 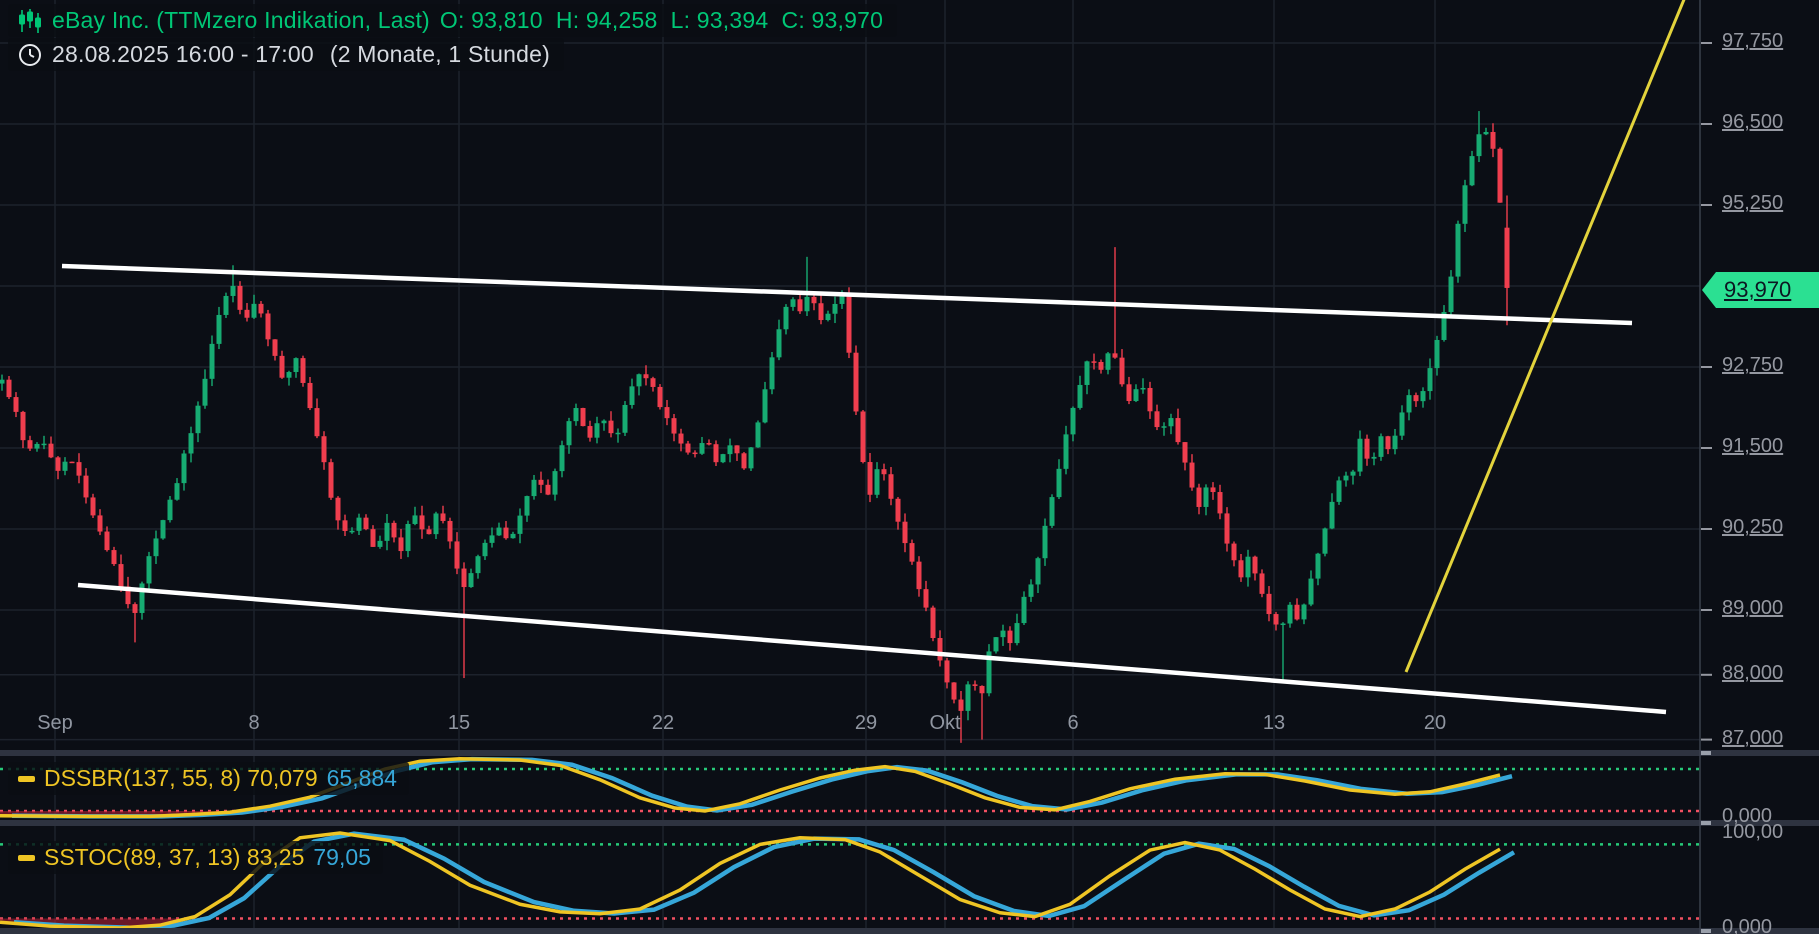 I want to click on last-price-badge: 93,970, so click(x=1760, y=289).